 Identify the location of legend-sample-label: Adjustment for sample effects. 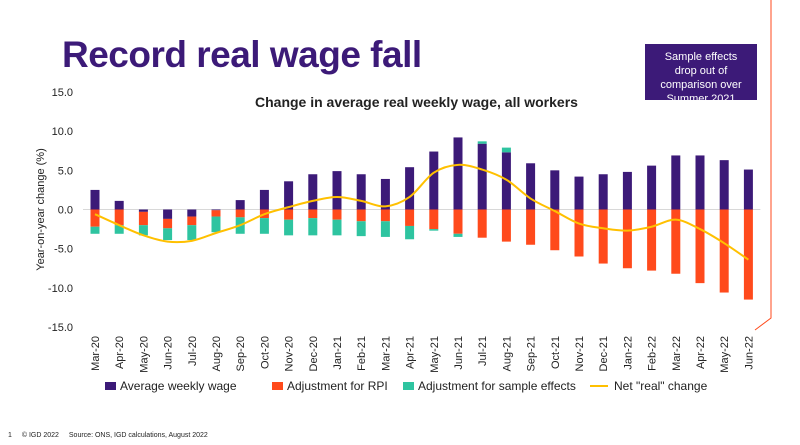
(497, 386).